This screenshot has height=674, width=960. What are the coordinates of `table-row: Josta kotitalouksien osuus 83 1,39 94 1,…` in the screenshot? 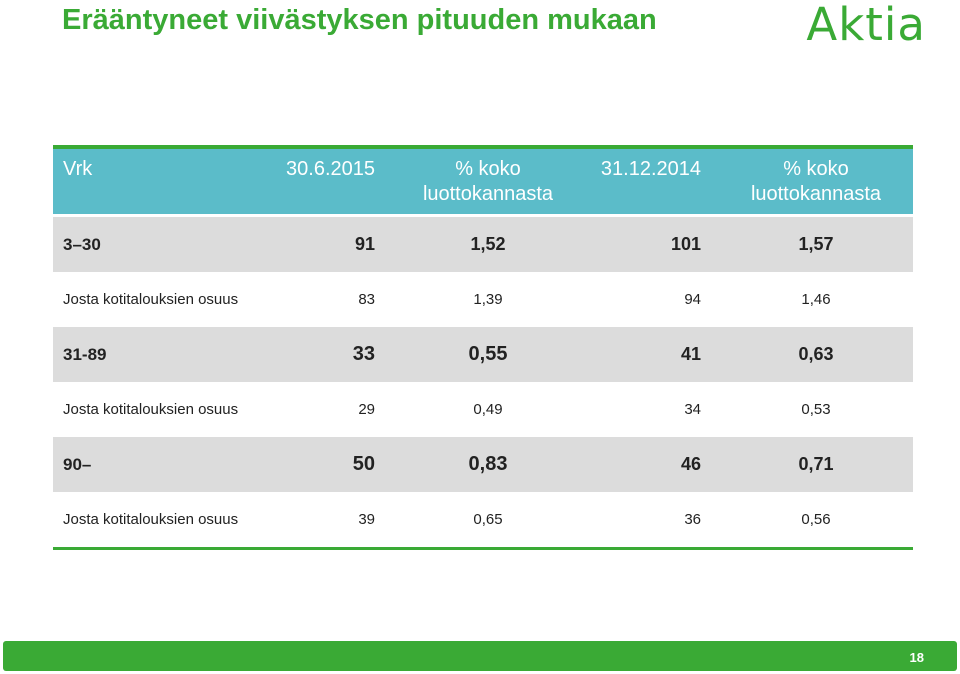 It's located at (483, 299).